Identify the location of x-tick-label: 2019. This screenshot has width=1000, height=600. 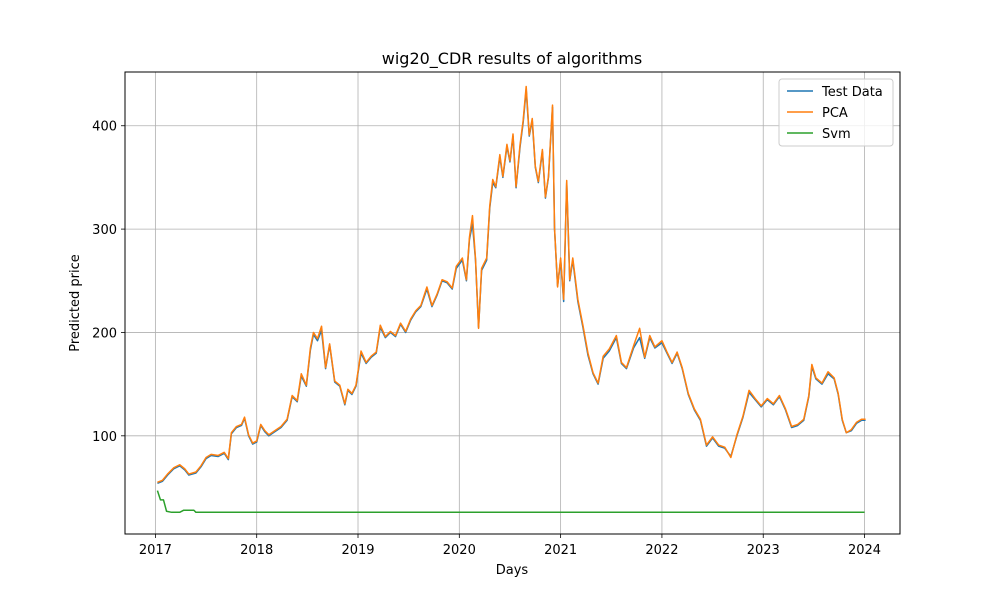
(357, 550).